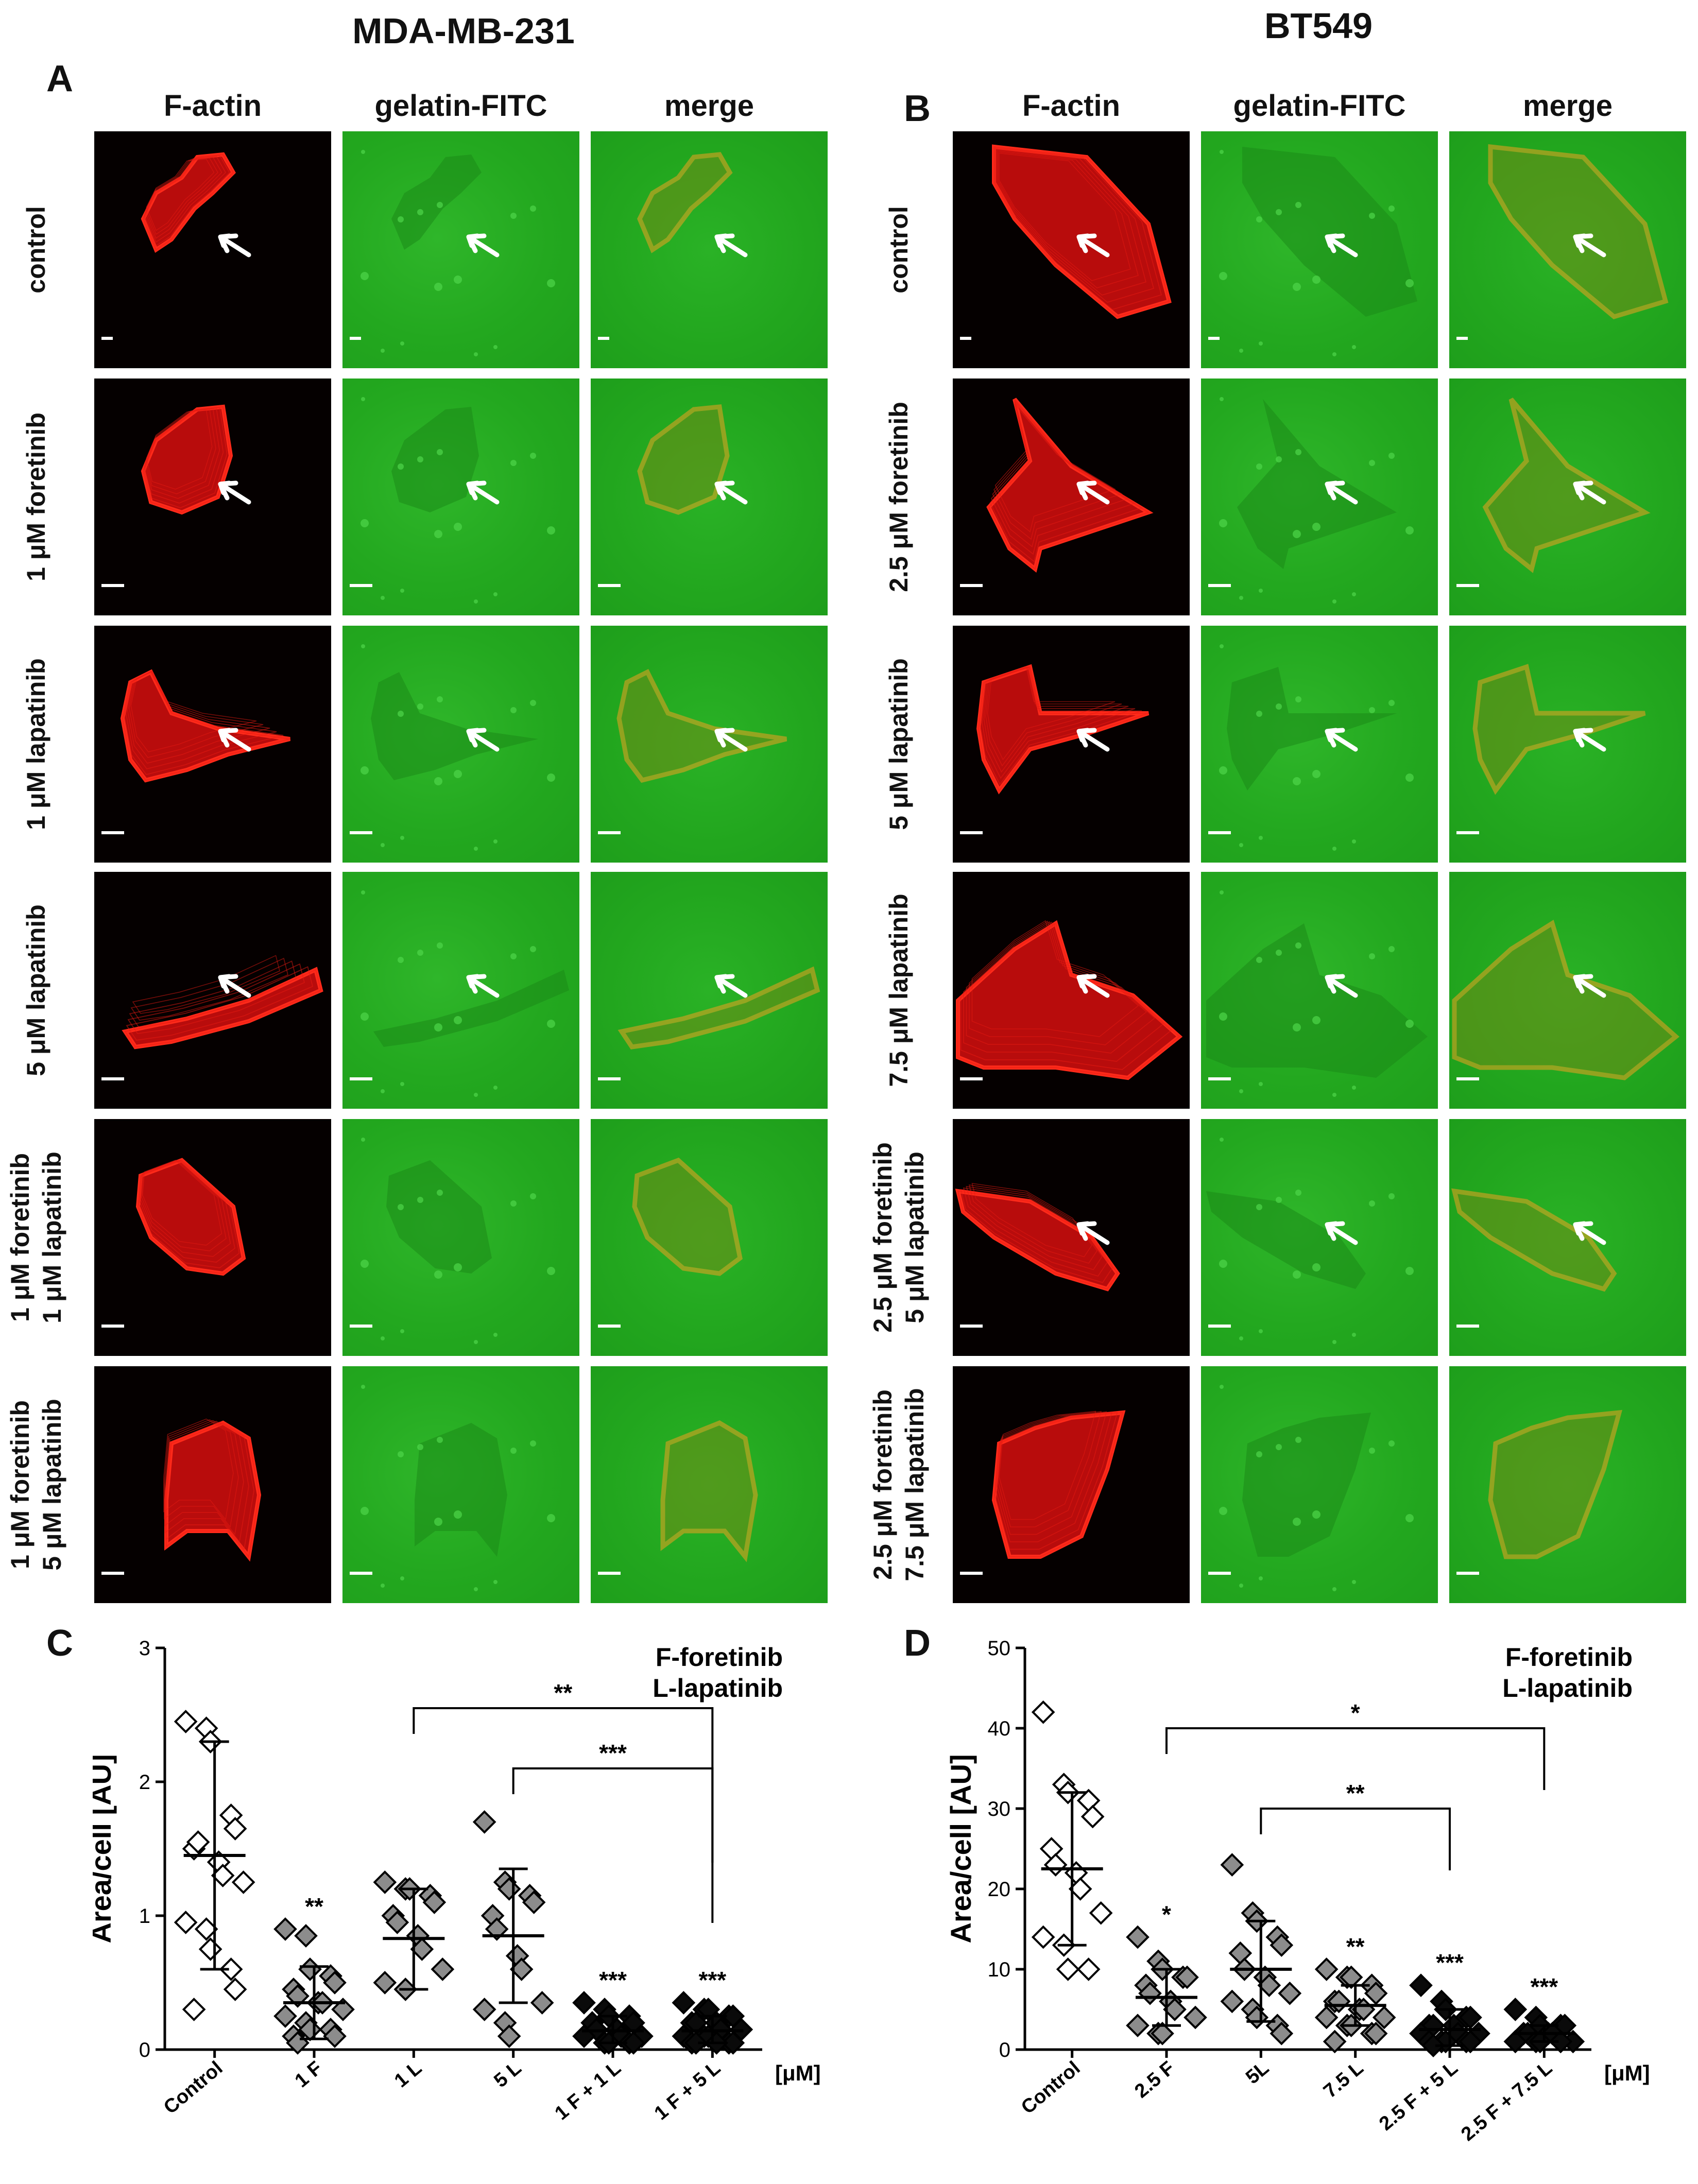 This screenshot has width=1698, height=2184. Describe the element at coordinates (145, 2050) in the screenshot. I see `y-tick-label: 0` at that location.